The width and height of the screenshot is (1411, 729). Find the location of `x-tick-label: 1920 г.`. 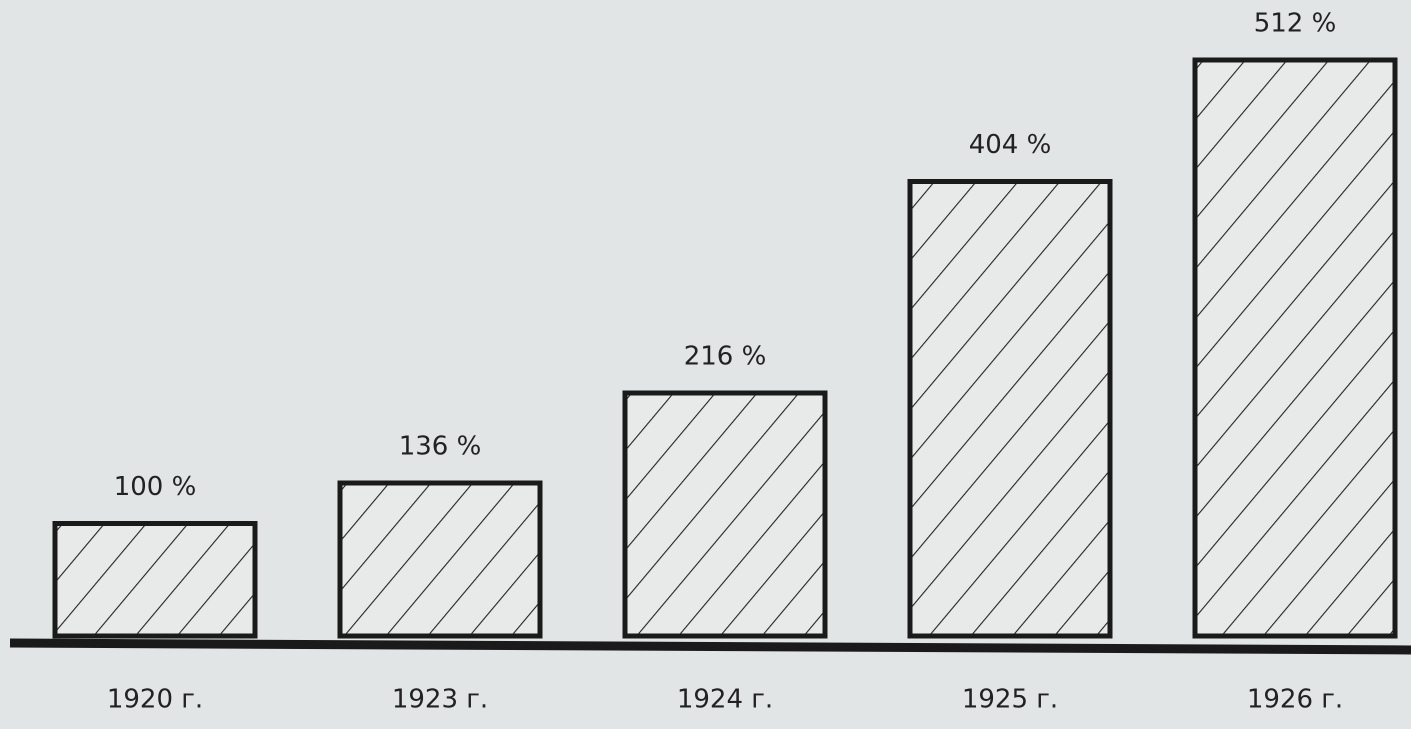

x-tick-label: 1920 г. is located at coordinates (155, 700).